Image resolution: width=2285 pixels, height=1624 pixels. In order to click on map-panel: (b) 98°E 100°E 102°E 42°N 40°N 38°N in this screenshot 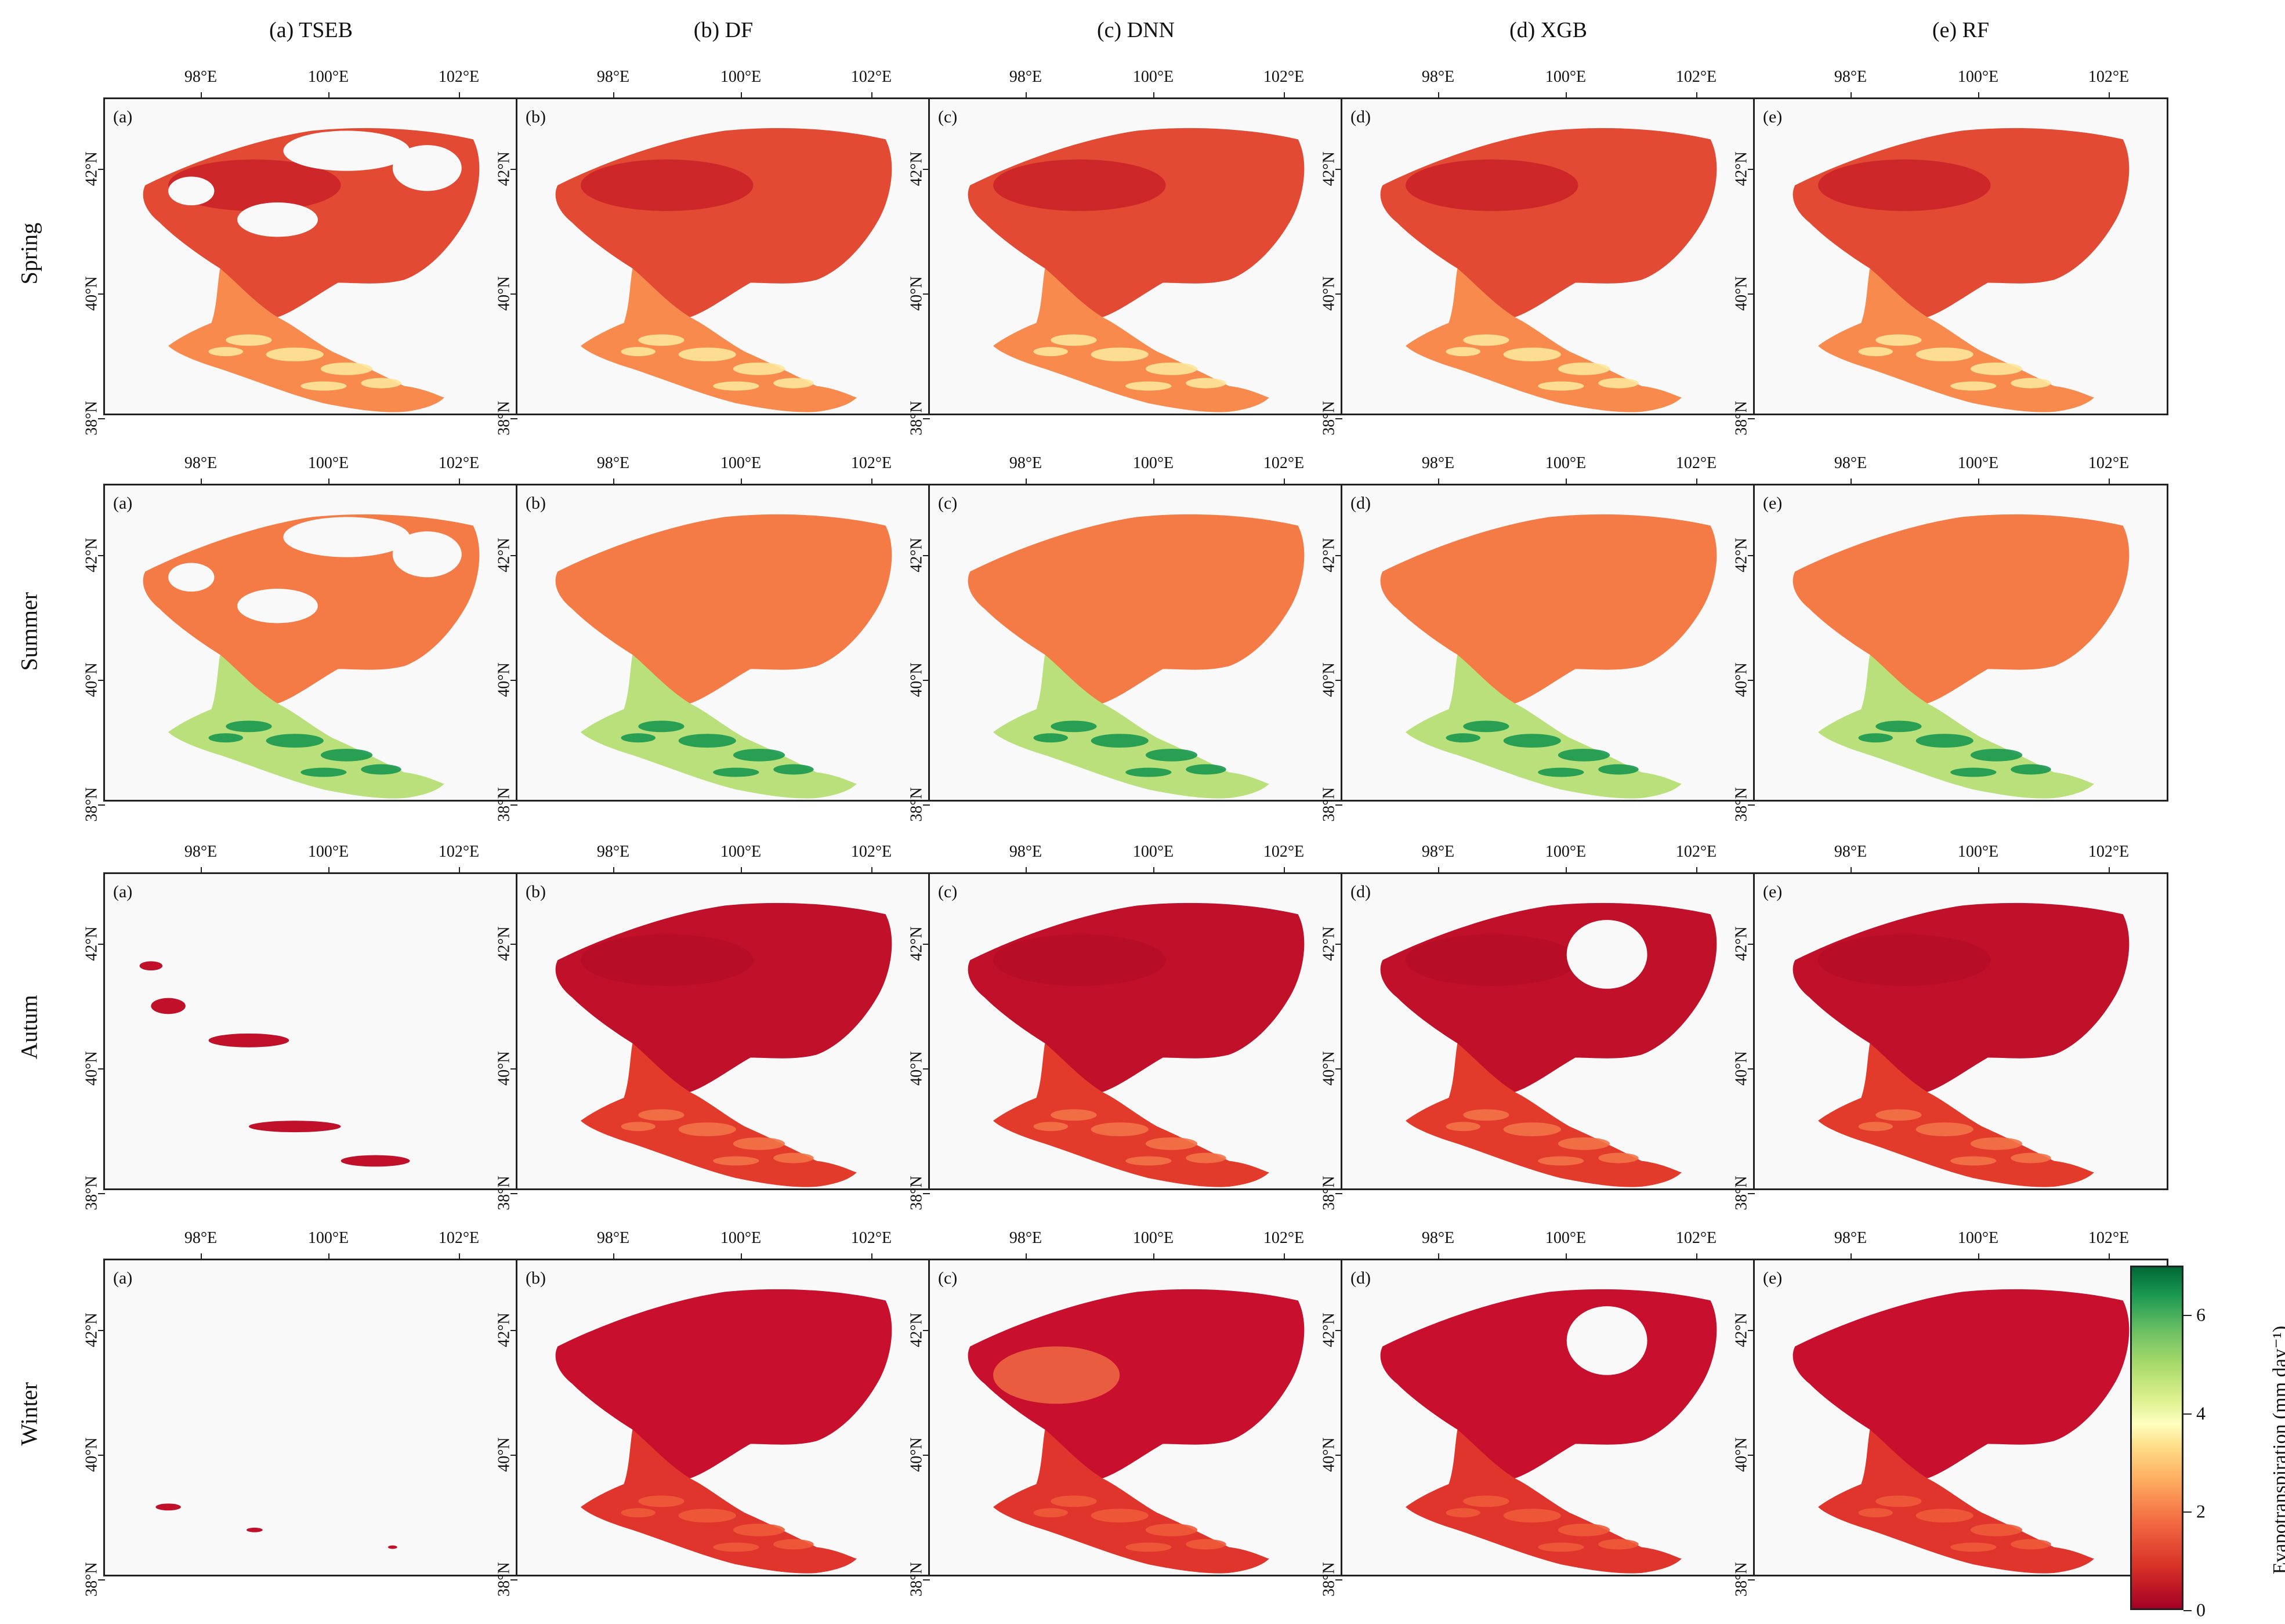, I will do `click(713, 1413)`.